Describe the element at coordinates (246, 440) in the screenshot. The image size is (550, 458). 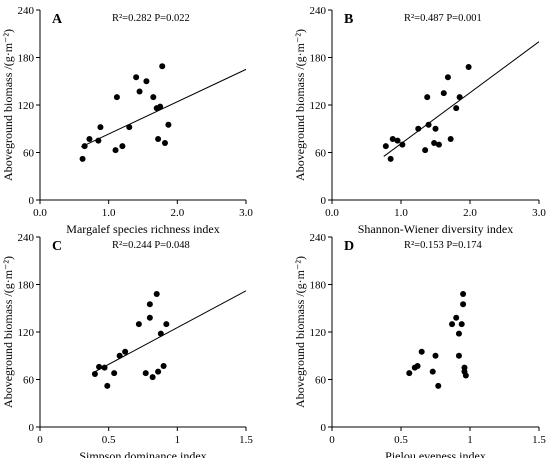
I see `x-tick-label: 1.5` at that location.